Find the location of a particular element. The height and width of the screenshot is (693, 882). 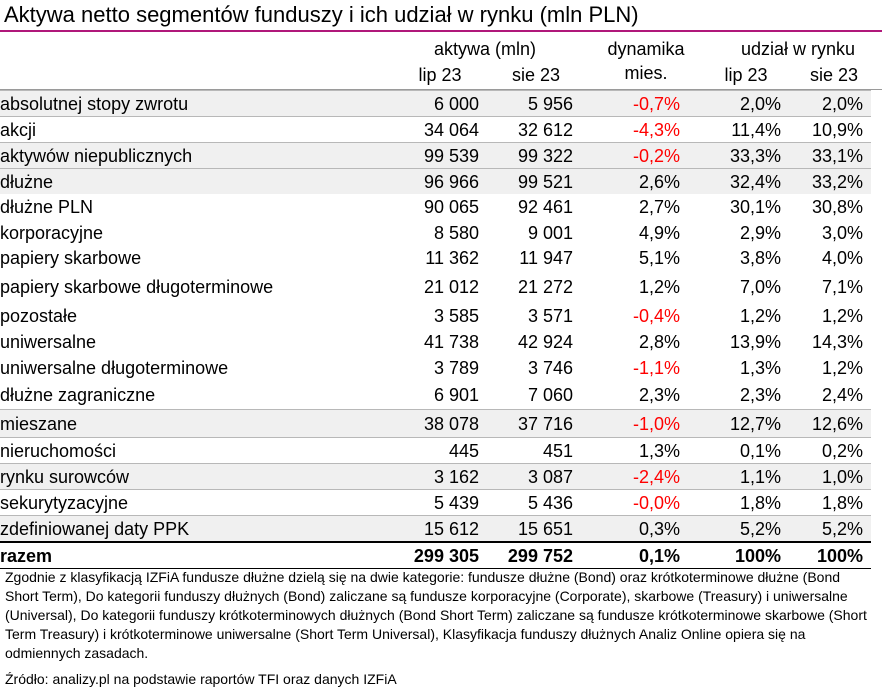

cell-change: -1,1% is located at coordinates (656, 367).